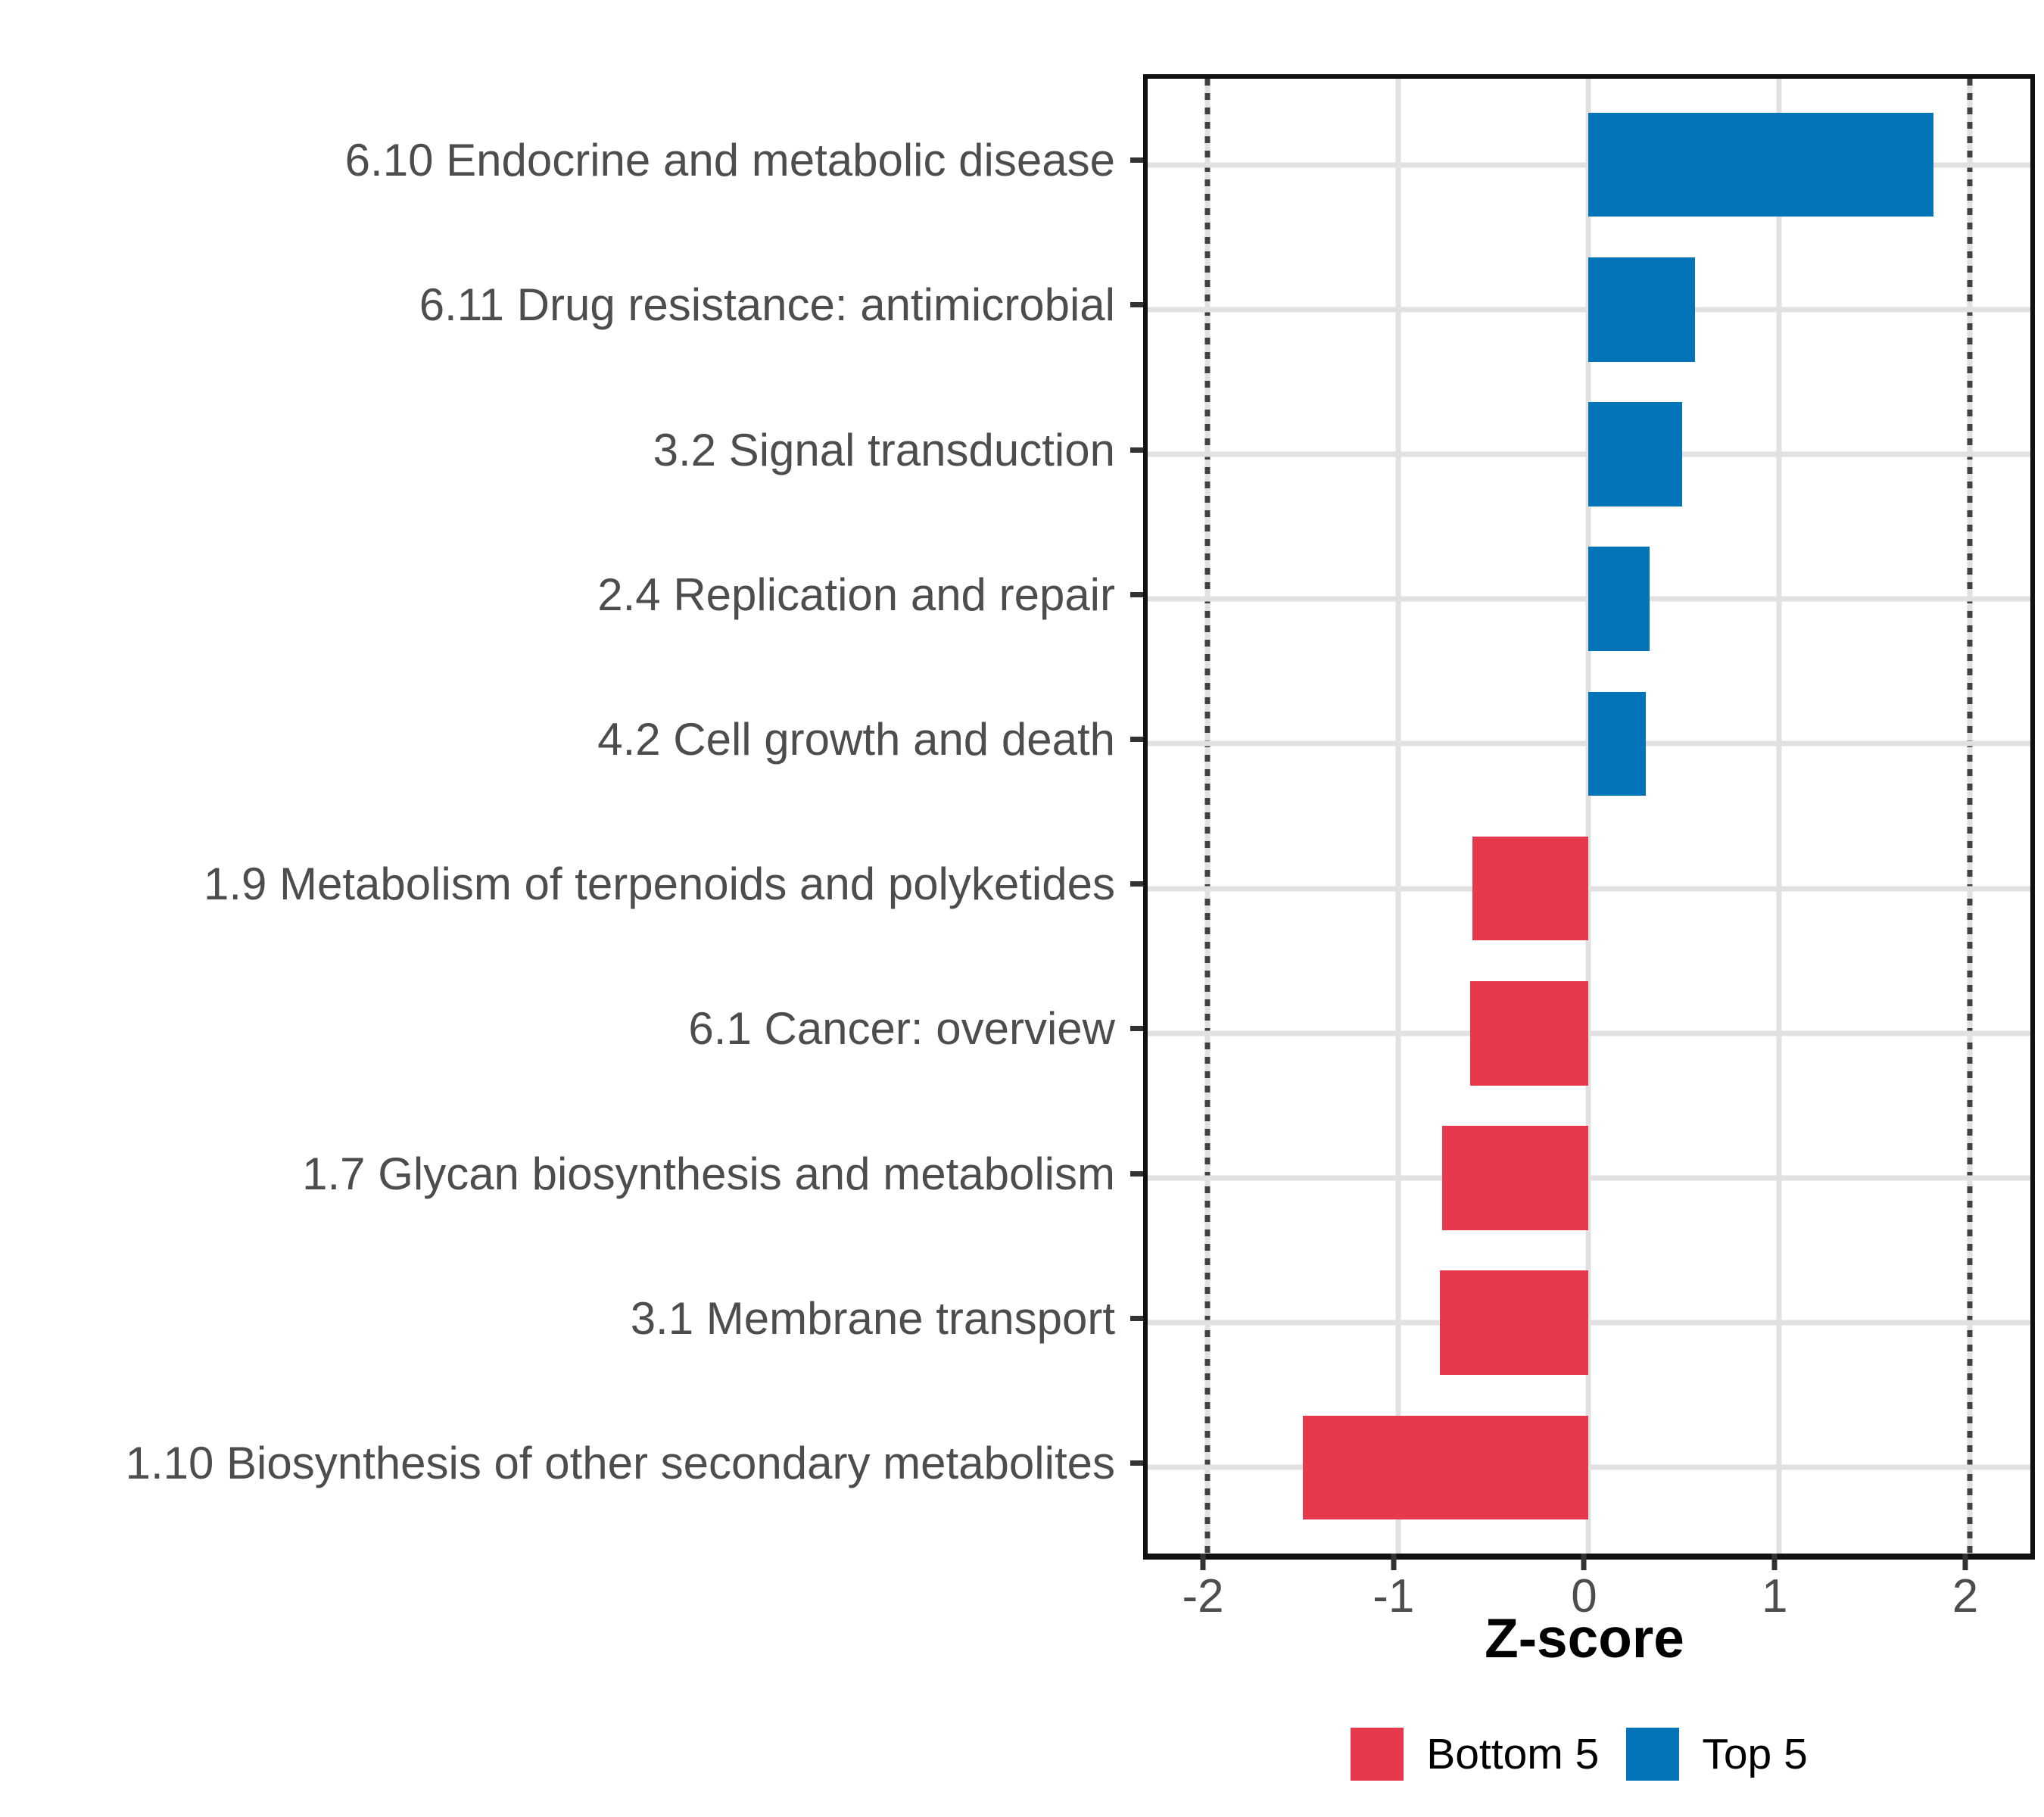 The image size is (2044, 1817). I want to click on category-label: 1.7 Glycan biosynthesis and metabolism, so click(708, 1173).